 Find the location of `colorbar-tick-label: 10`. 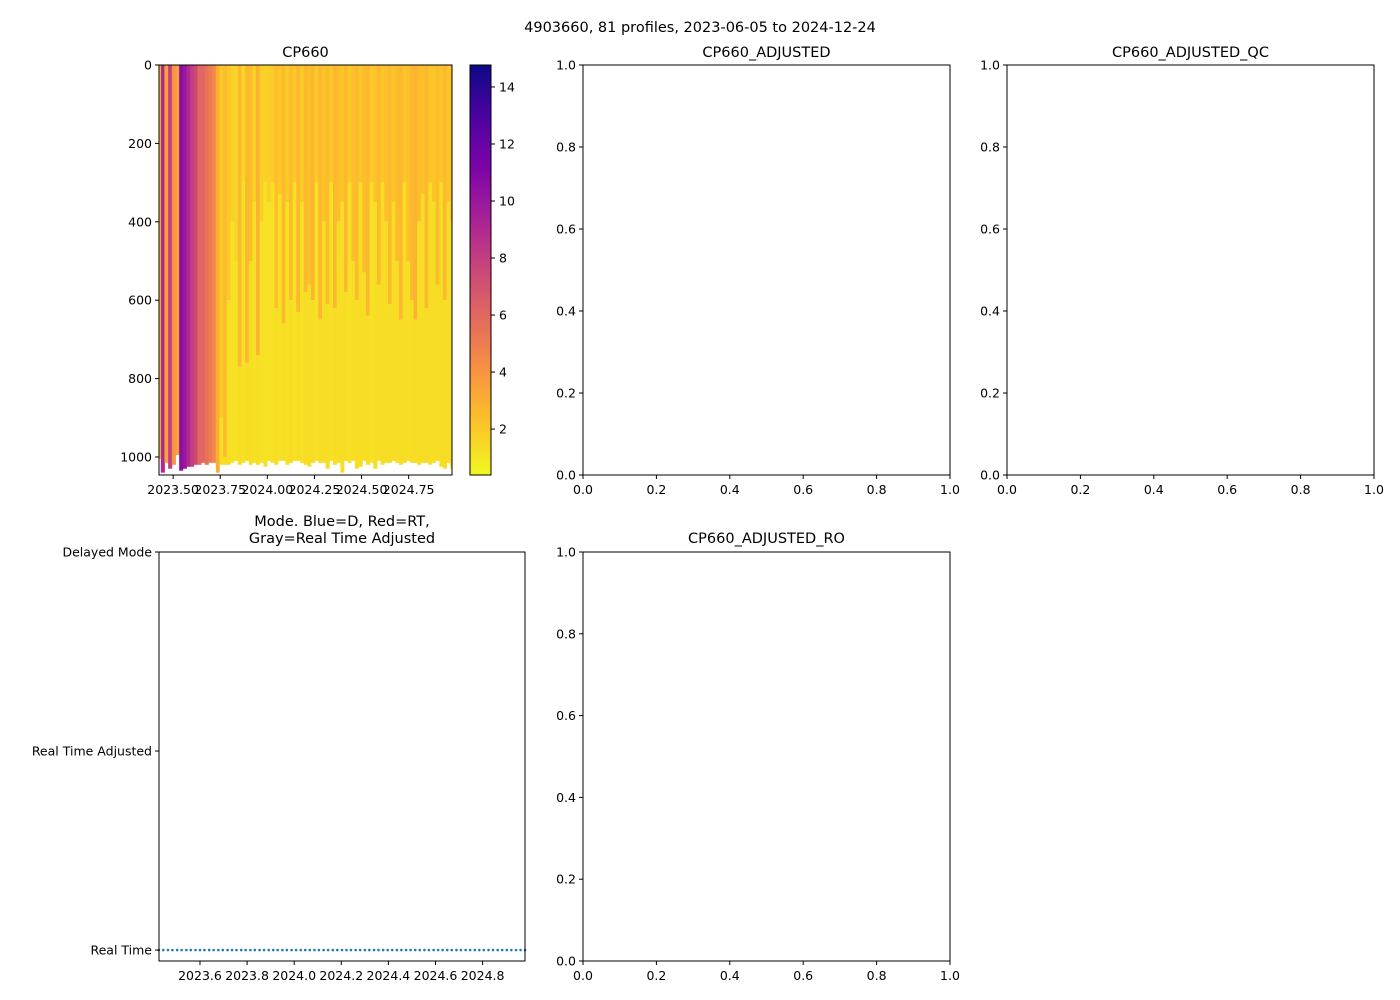

colorbar-tick-label: 10 is located at coordinates (507, 201).